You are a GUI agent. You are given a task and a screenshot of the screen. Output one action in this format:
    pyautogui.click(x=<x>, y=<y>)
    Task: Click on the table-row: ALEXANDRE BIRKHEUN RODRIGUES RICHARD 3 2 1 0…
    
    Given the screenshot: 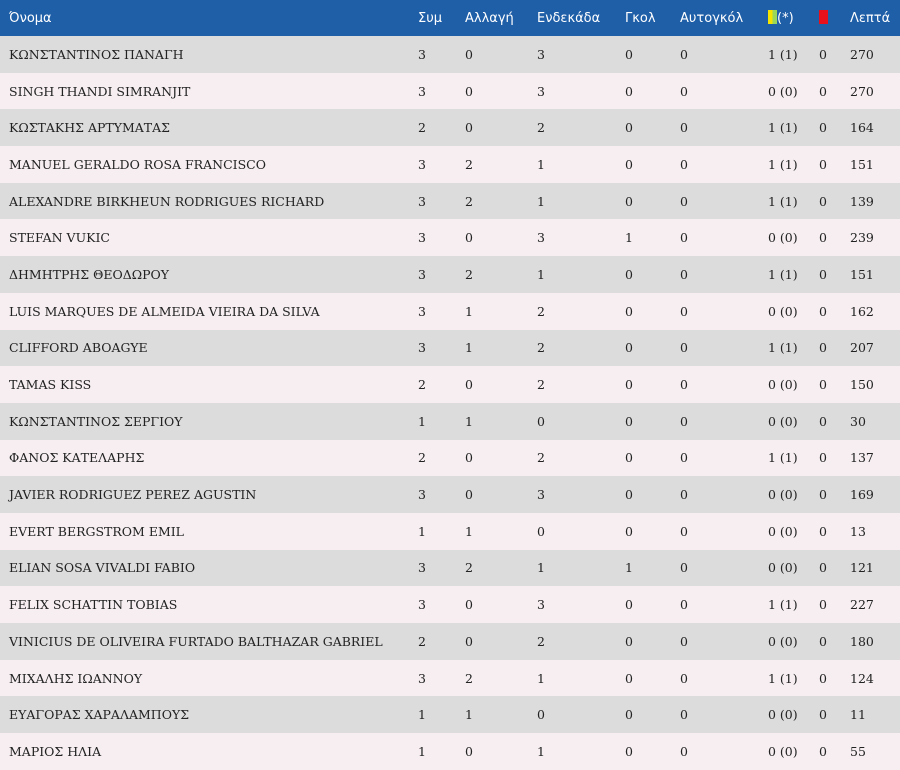 What is the action you would take?
    pyautogui.click(x=450, y=201)
    